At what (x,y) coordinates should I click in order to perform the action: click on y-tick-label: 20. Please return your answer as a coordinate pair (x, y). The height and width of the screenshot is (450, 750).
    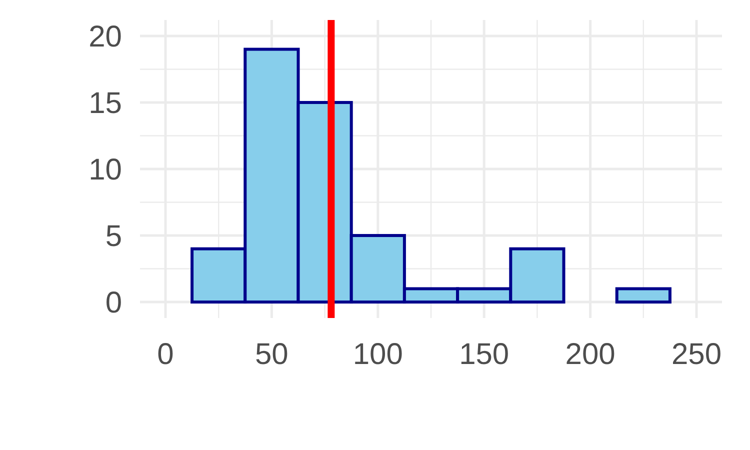
    Looking at the image, I should click on (105, 37).